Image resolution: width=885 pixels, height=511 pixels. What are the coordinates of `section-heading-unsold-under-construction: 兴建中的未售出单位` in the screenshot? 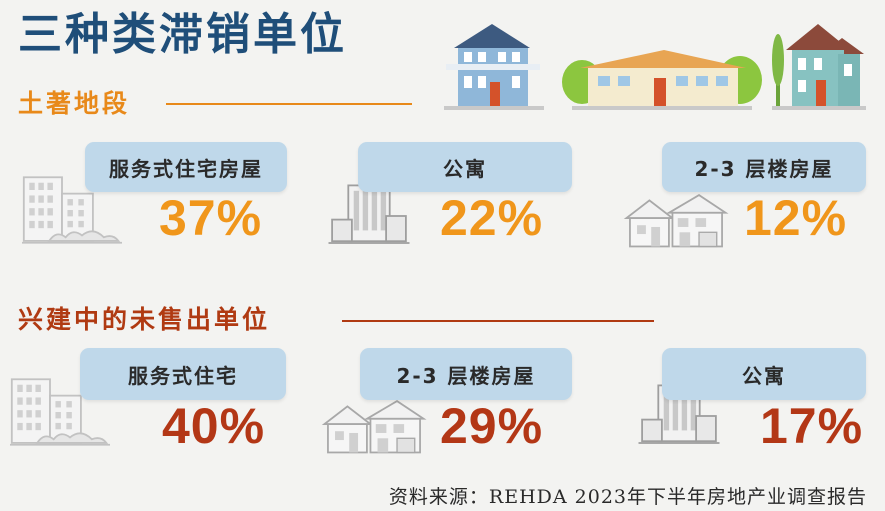 It's located at (144, 319).